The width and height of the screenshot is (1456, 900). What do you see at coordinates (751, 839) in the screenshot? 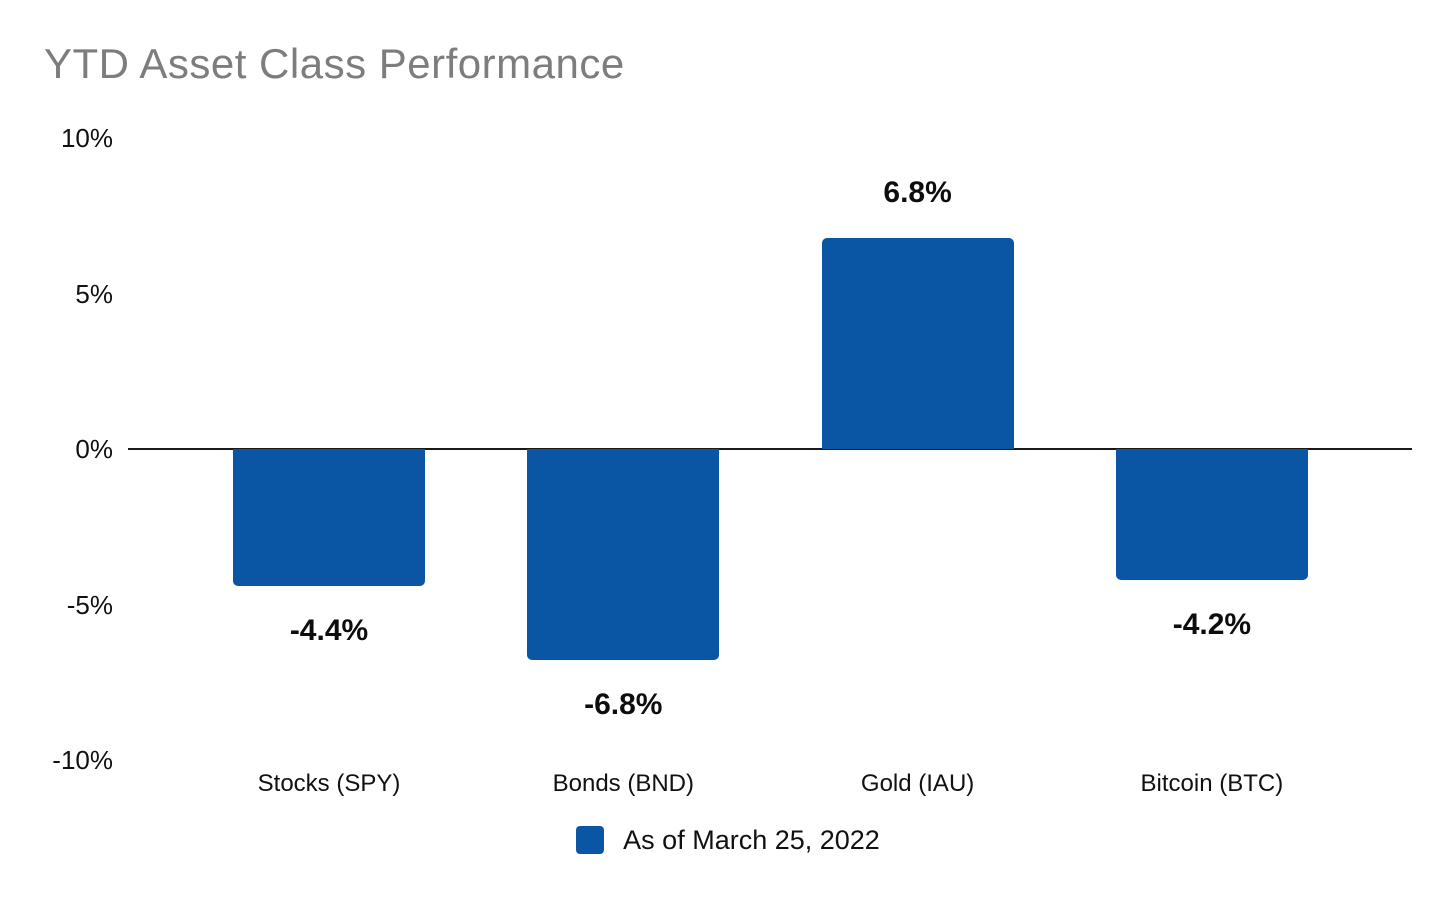
I see `legend-label: As of March 25, 2022` at bounding box center [751, 839].